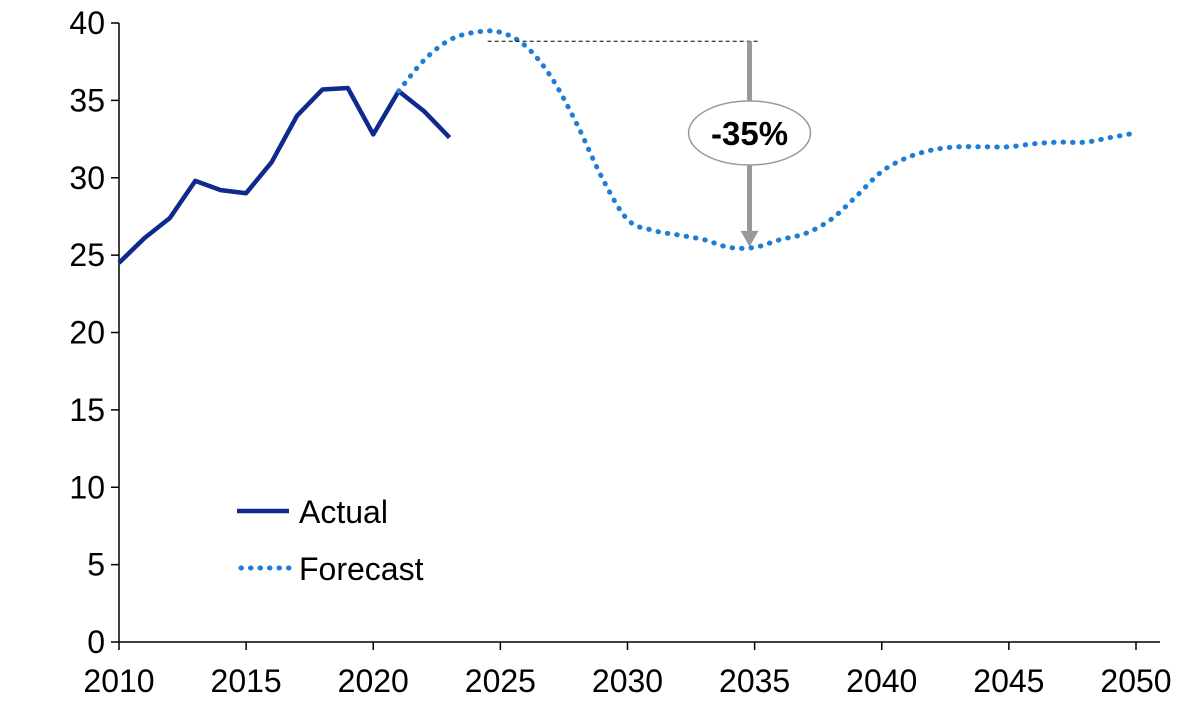 The height and width of the screenshot is (702, 1201). I want to click on y-tick-label: 15, so click(87, 410).